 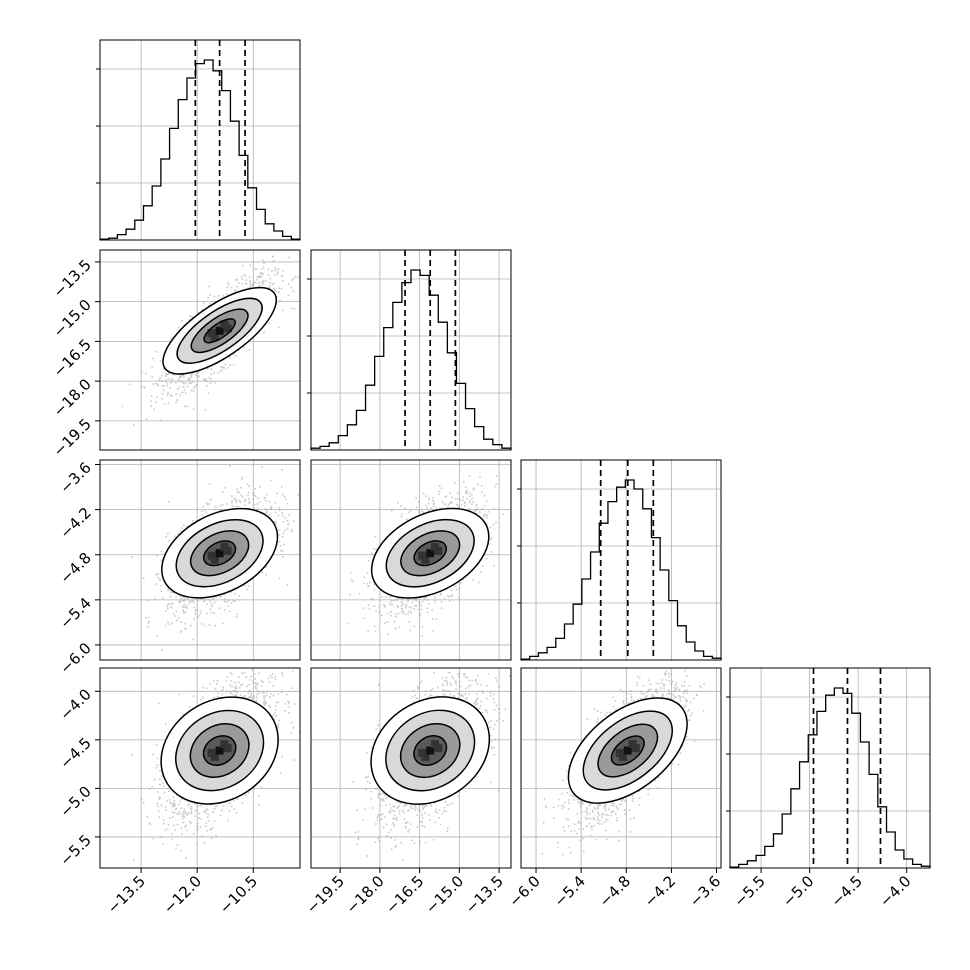 I want to click on x-tick-label: −4.0, so click(x=895, y=891).